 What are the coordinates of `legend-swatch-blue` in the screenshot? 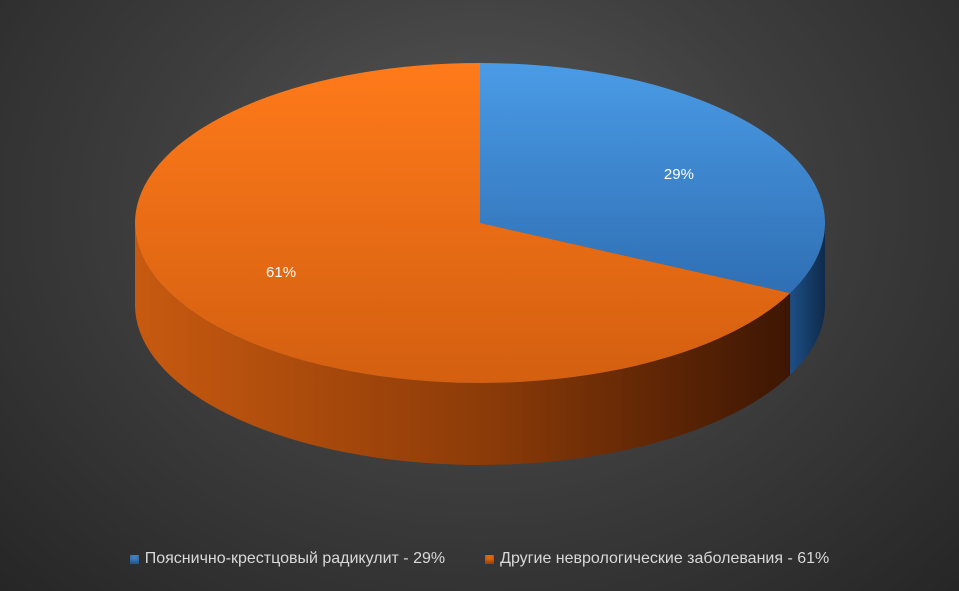 It's located at (134, 559).